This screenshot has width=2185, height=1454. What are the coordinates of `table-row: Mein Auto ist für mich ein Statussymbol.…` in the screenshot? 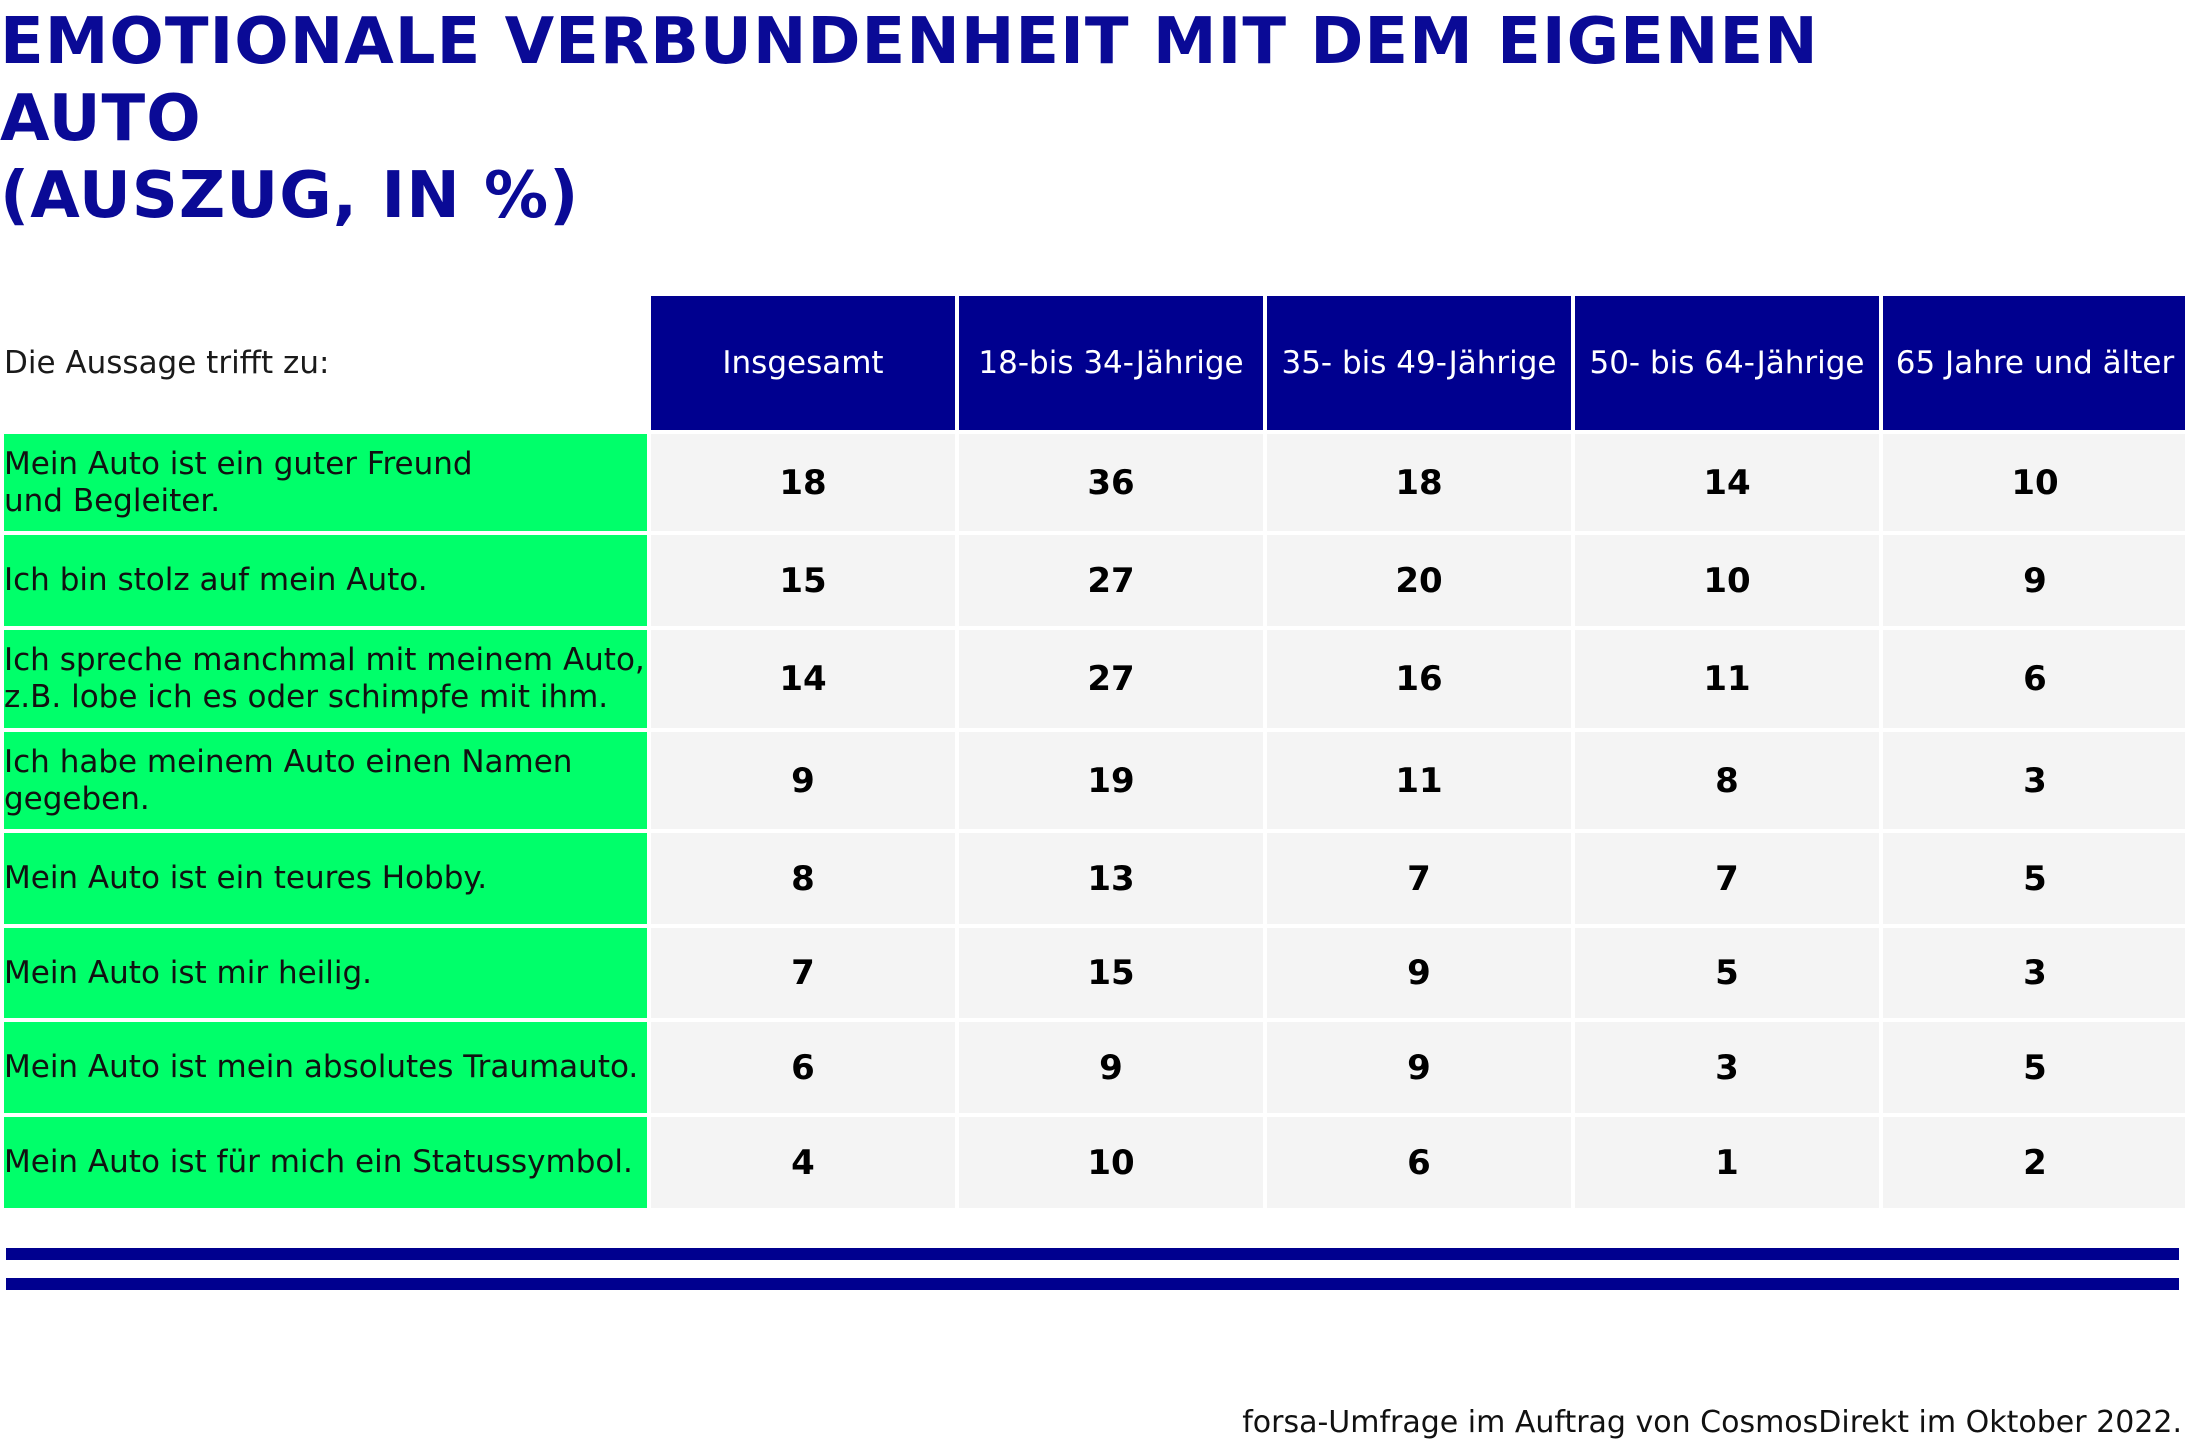 It's located at (1094, 1162).